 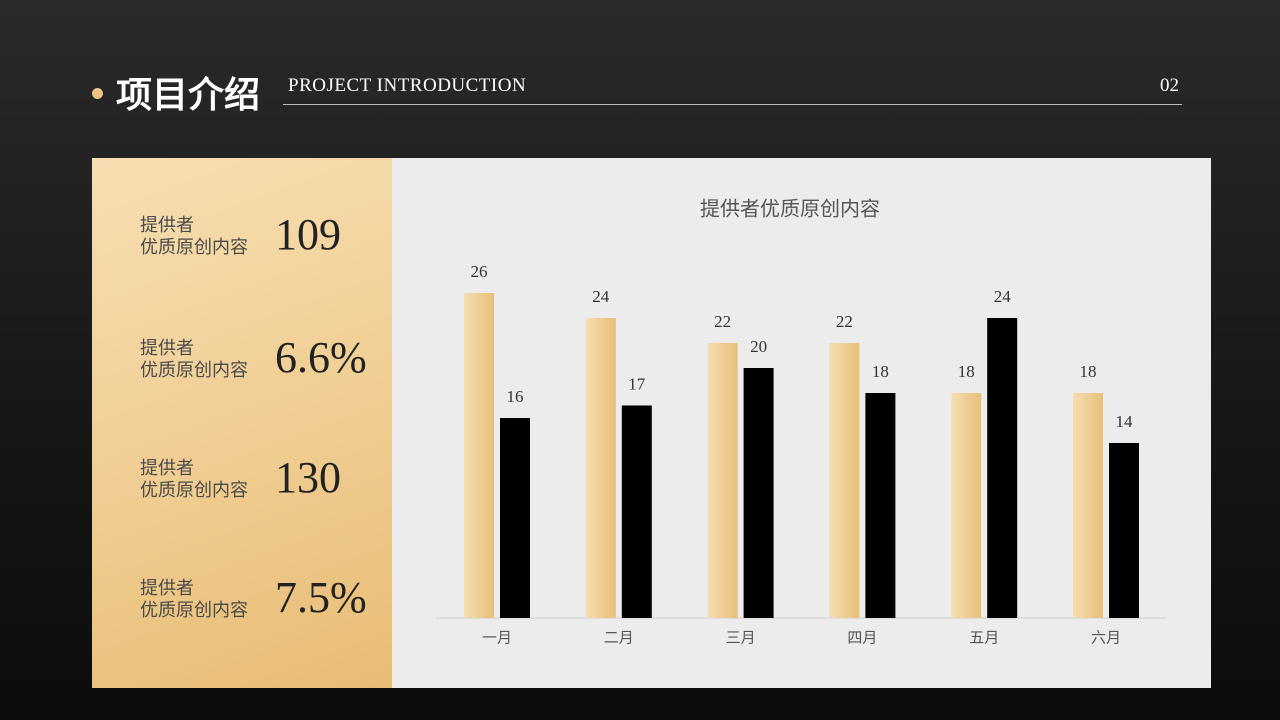 I want to click on x-tick-label: 一月, so click(x=497, y=638).